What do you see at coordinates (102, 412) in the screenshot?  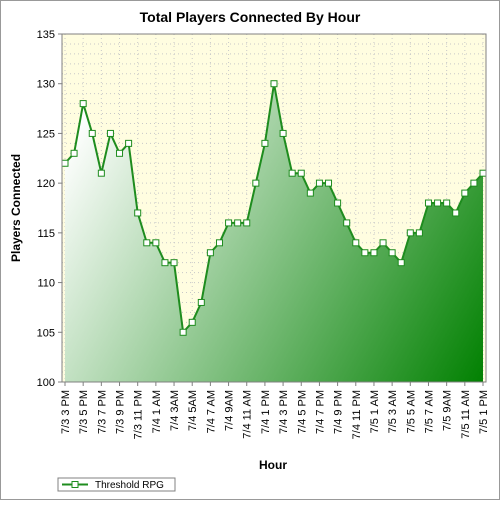 I see `x-tick-label: 7/3 7 PM` at bounding box center [102, 412].